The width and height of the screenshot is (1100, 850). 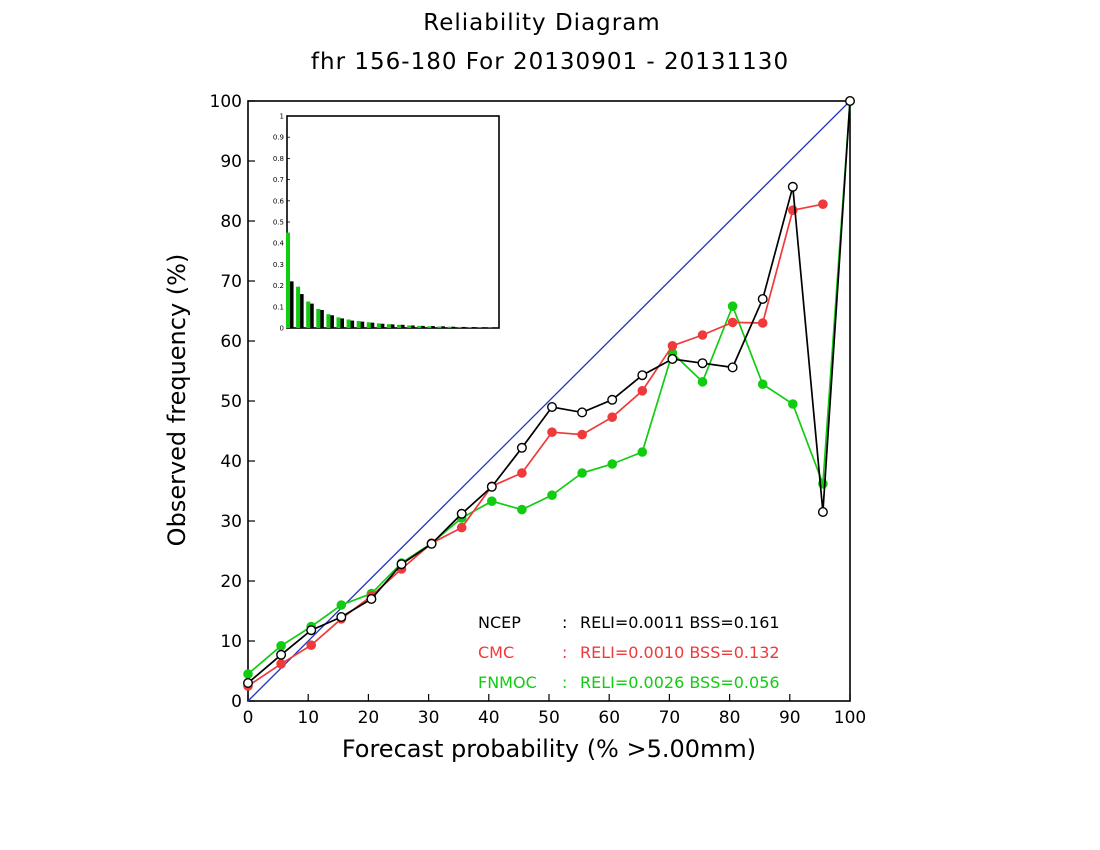 I want to click on legend-stats-fnmoc: RELI=0.0026 BSS=0.056, so click(x=680, y=682).